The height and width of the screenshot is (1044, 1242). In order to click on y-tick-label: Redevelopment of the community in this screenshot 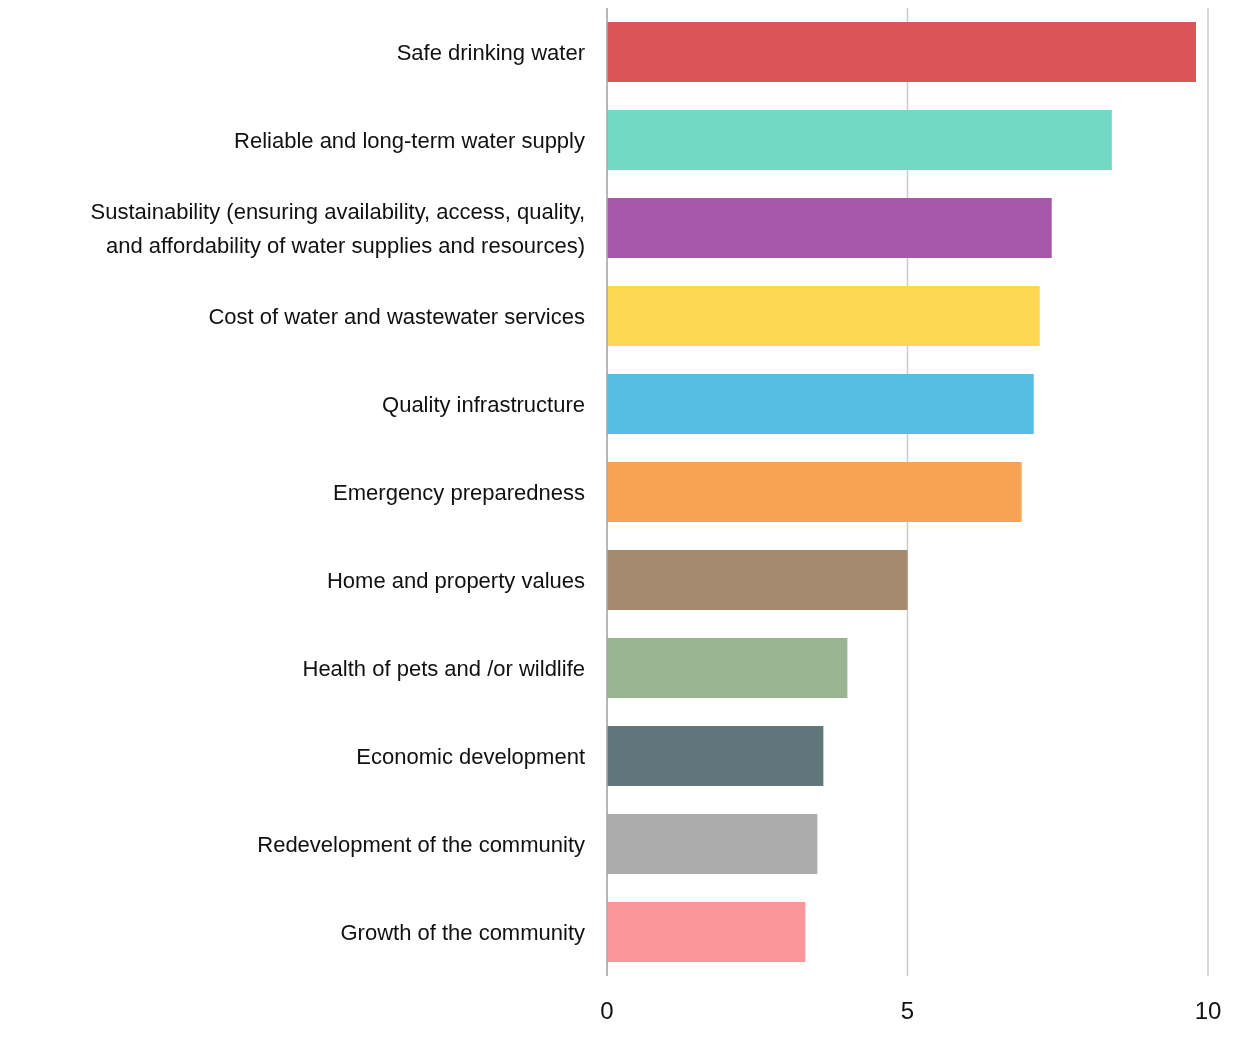, I will do `click(421, 844)`.